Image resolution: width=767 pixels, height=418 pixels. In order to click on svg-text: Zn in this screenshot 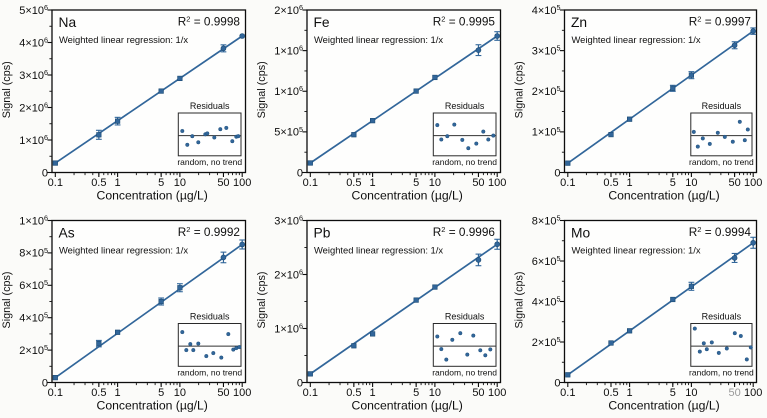, I will do `click(579, 22)`.